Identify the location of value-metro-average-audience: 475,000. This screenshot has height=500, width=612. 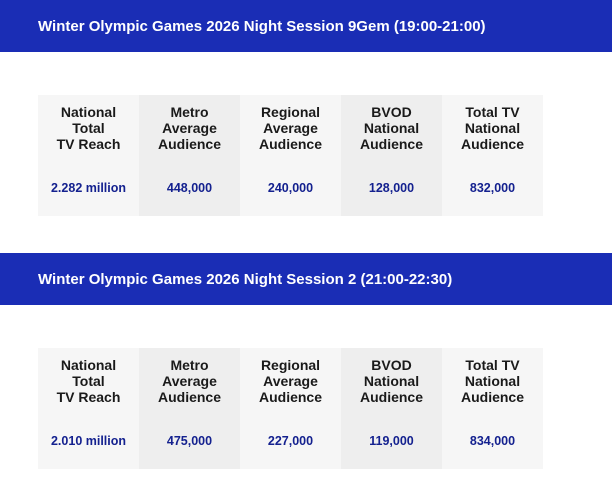
(189, 441).